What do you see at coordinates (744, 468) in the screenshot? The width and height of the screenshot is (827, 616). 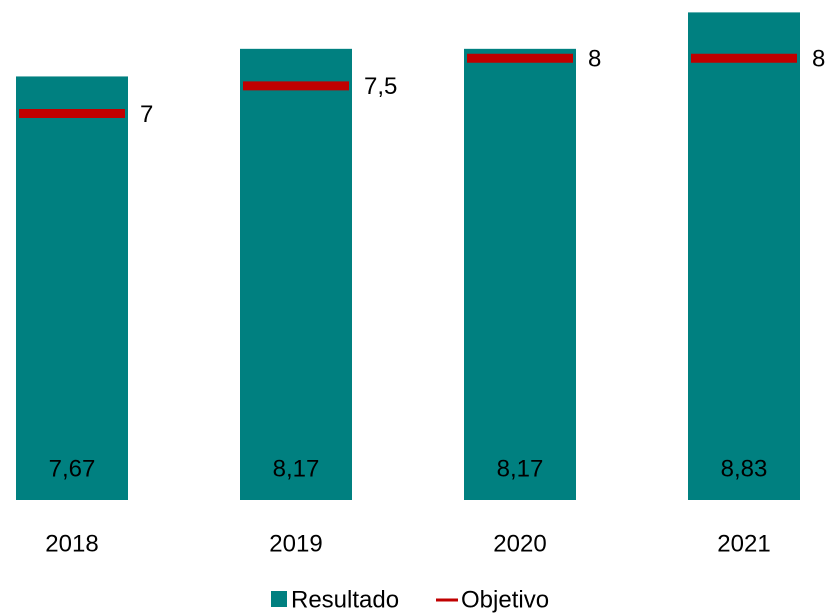 I see `bar-value-label: 8,83` at bounding box center [744, 468].